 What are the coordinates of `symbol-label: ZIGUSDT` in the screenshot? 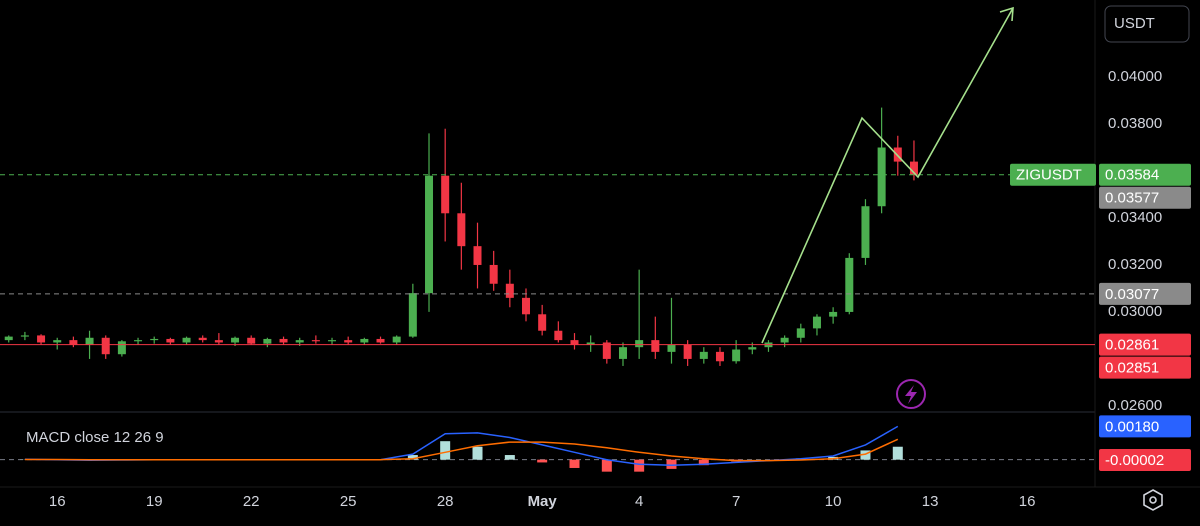 It's located at (1049, 175).